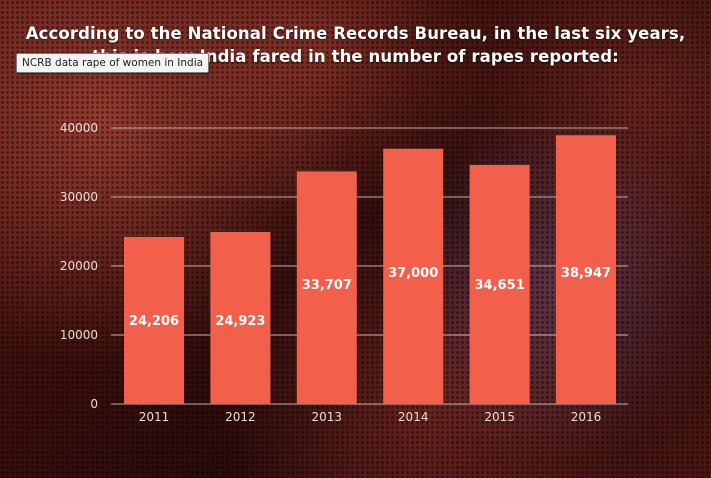 The height and width of the screenshot is (478, 711). I want to click on y-axis-ticks: 0 10000 20000 30000 40000, so click(79, 266).